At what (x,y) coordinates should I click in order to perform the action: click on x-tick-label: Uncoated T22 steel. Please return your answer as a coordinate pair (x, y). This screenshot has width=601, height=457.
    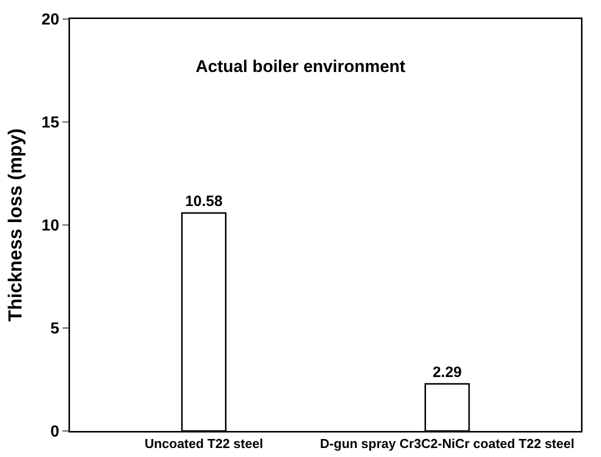
    Looking at the image, I should click on (204, 444).